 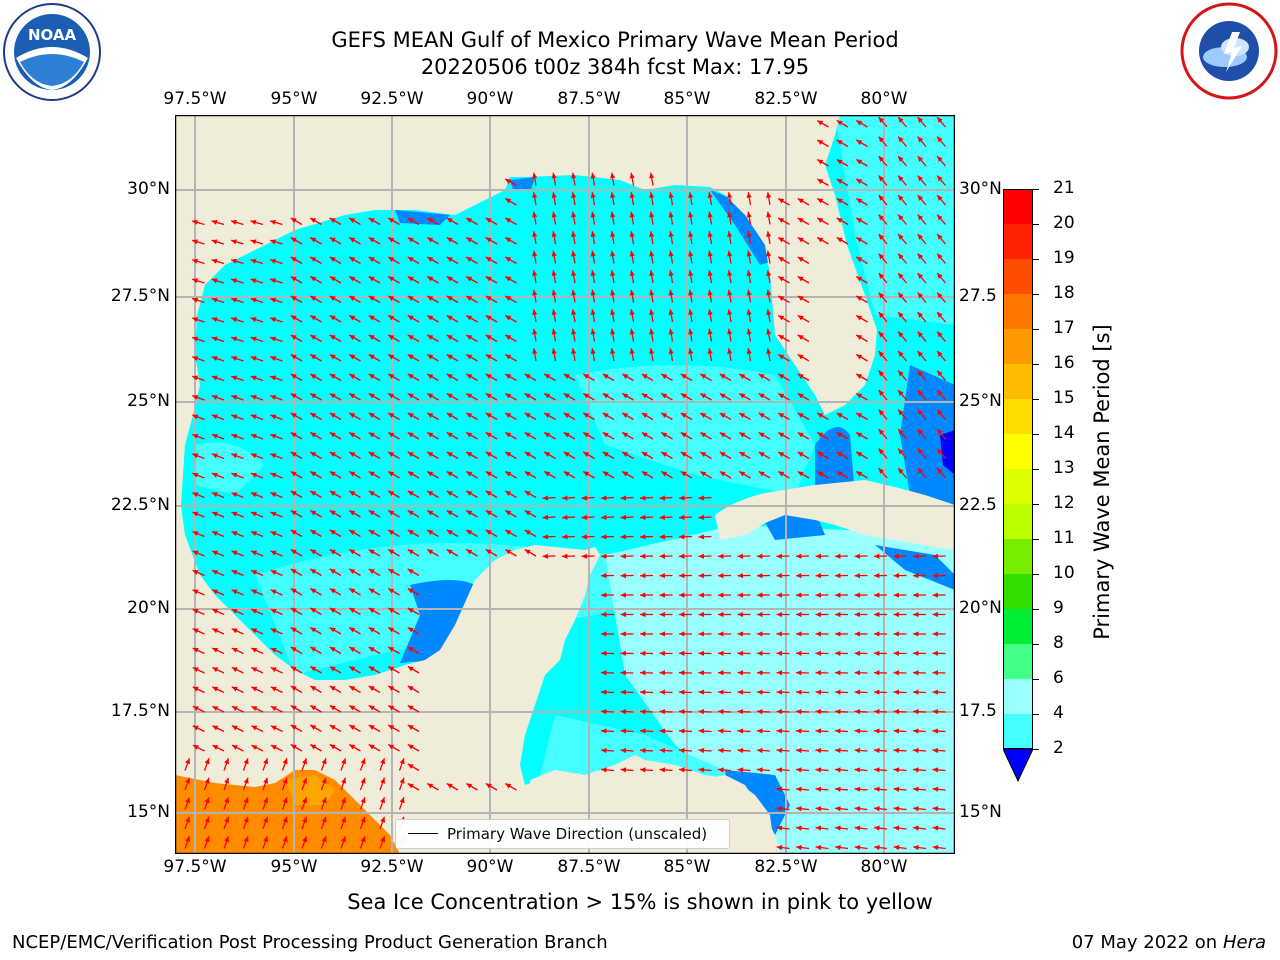 What do you see at coordinates (980, 189) in the screenshot?
I see `latitude-label-right: 30°N` at bounding box center [980, 189].